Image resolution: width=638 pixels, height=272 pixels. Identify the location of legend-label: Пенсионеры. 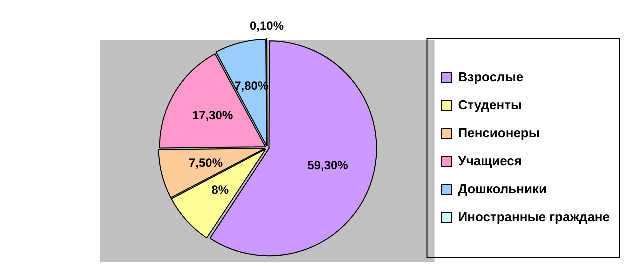
(499, 133).